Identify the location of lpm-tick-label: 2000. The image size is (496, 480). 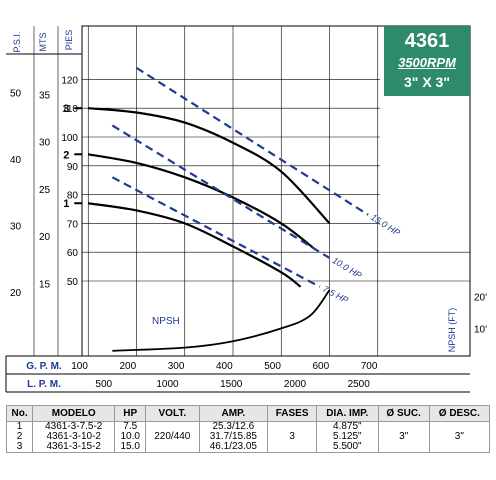
(295, 384).